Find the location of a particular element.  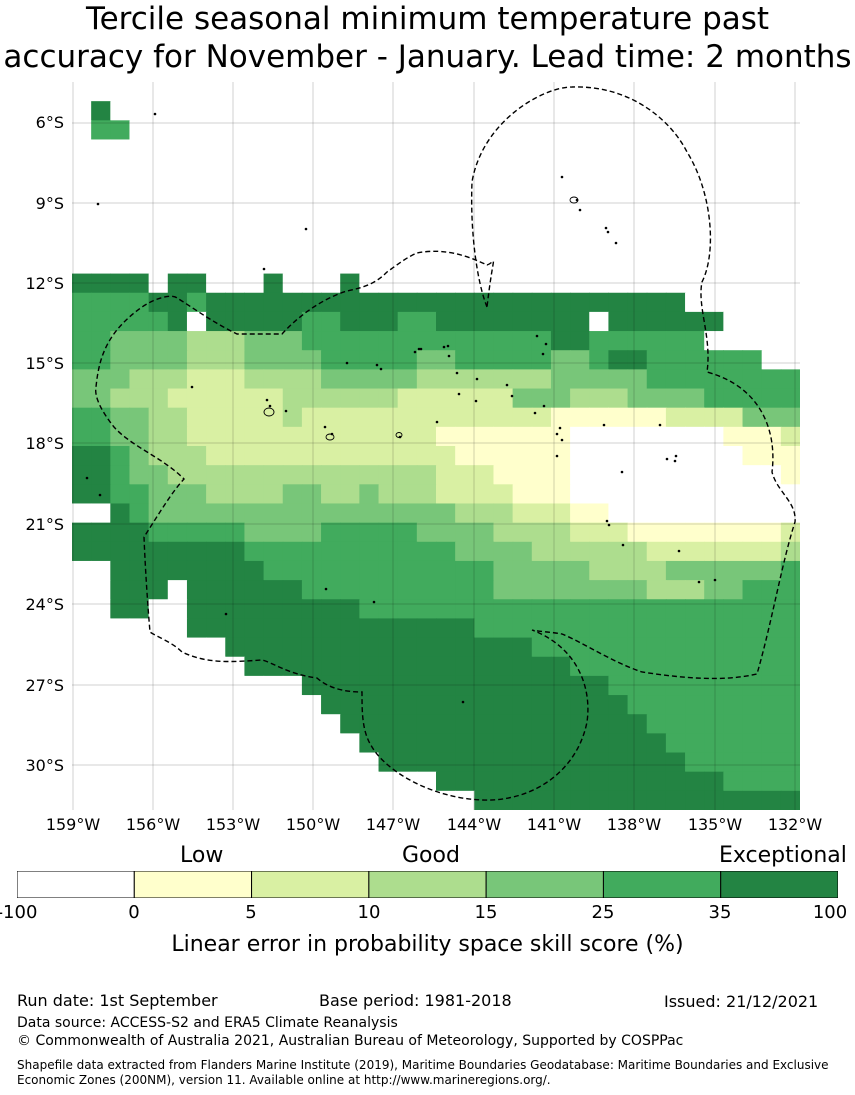

colorbar-tick-5: 5 is located at coordinates (251, 912).